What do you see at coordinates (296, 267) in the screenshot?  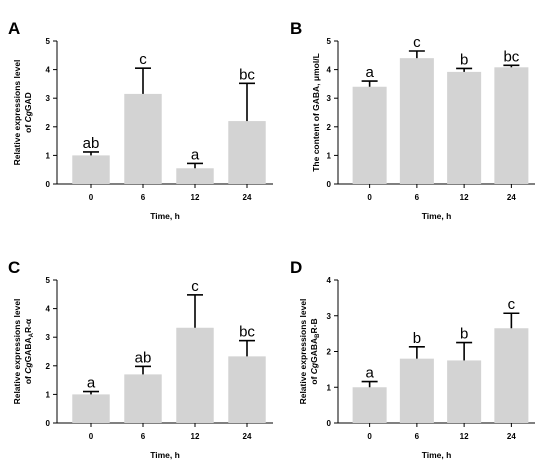 I see `panel-label: D` at bounding box center [296, 267].